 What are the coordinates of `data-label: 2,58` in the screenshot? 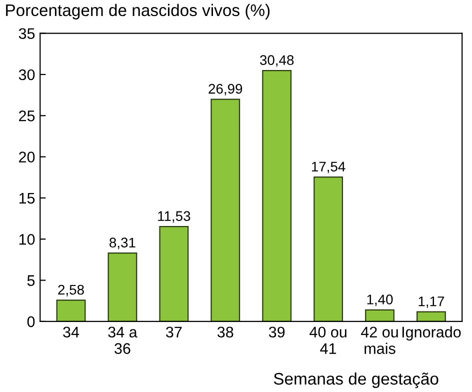 It's located at (71, 290).